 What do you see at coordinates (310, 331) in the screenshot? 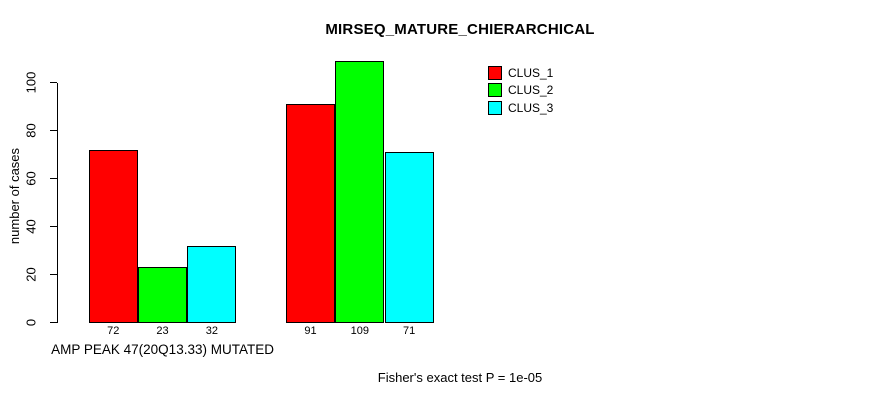
I see `bar-value-label: 91` at bounding box center [310, 331].